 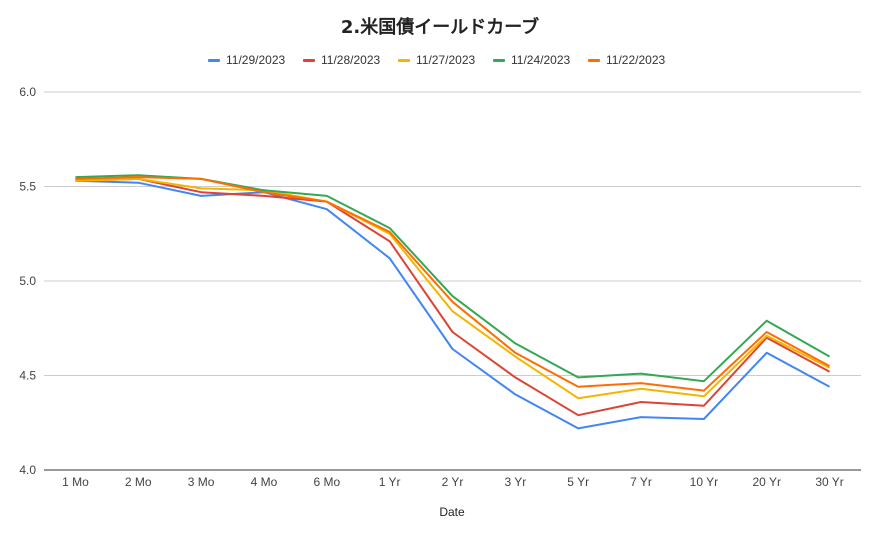 I want to click on x-tick-label: 4 Mo, so click(x=264, y=482).